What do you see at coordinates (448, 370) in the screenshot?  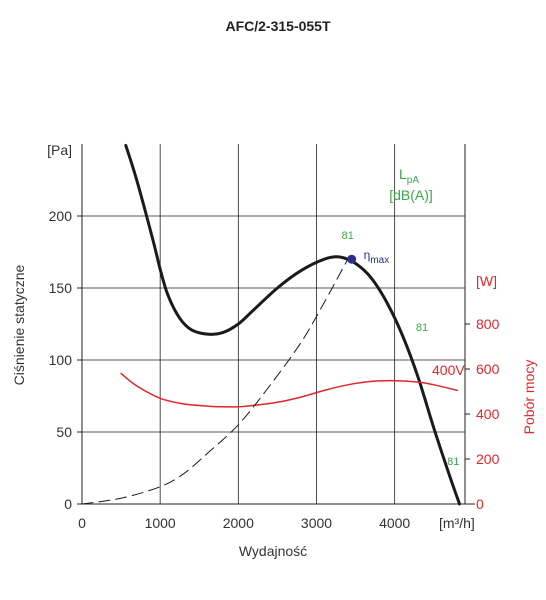 I see `voltage-label: 400V` at bounding box center [448, 370].